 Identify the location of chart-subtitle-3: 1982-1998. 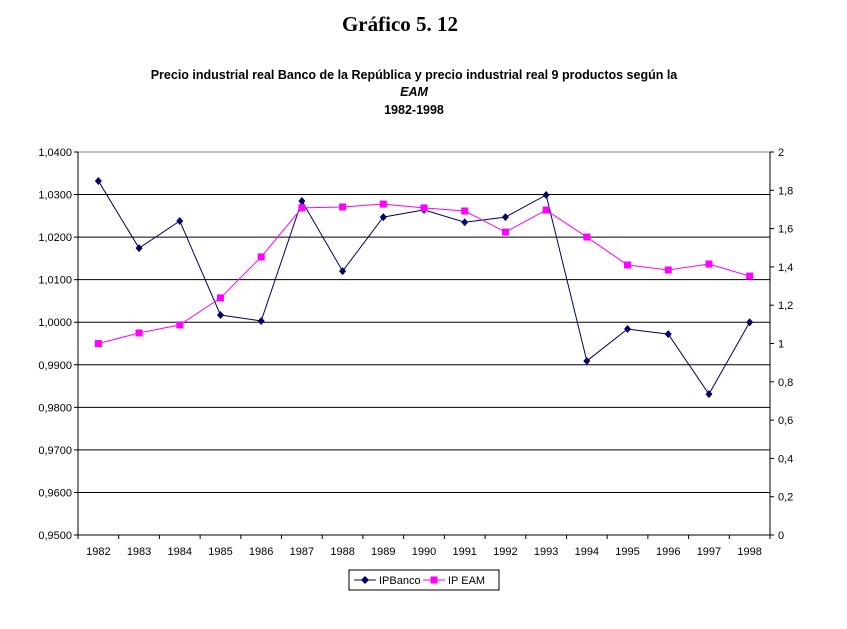
(414, 110).